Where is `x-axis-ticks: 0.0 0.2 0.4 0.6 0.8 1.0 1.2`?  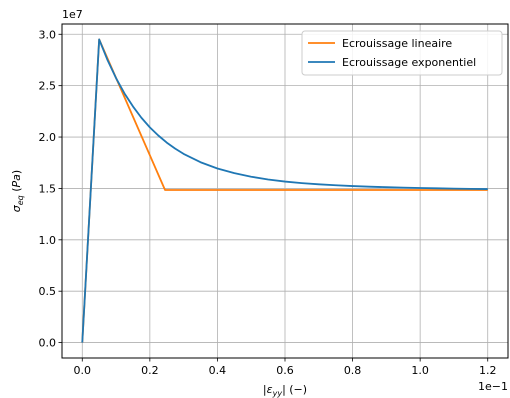 x-axis-ticks: 0.0 0.2 0.4 0.6 0.8 1.0 1.2 is located at coordinates (285, 367).